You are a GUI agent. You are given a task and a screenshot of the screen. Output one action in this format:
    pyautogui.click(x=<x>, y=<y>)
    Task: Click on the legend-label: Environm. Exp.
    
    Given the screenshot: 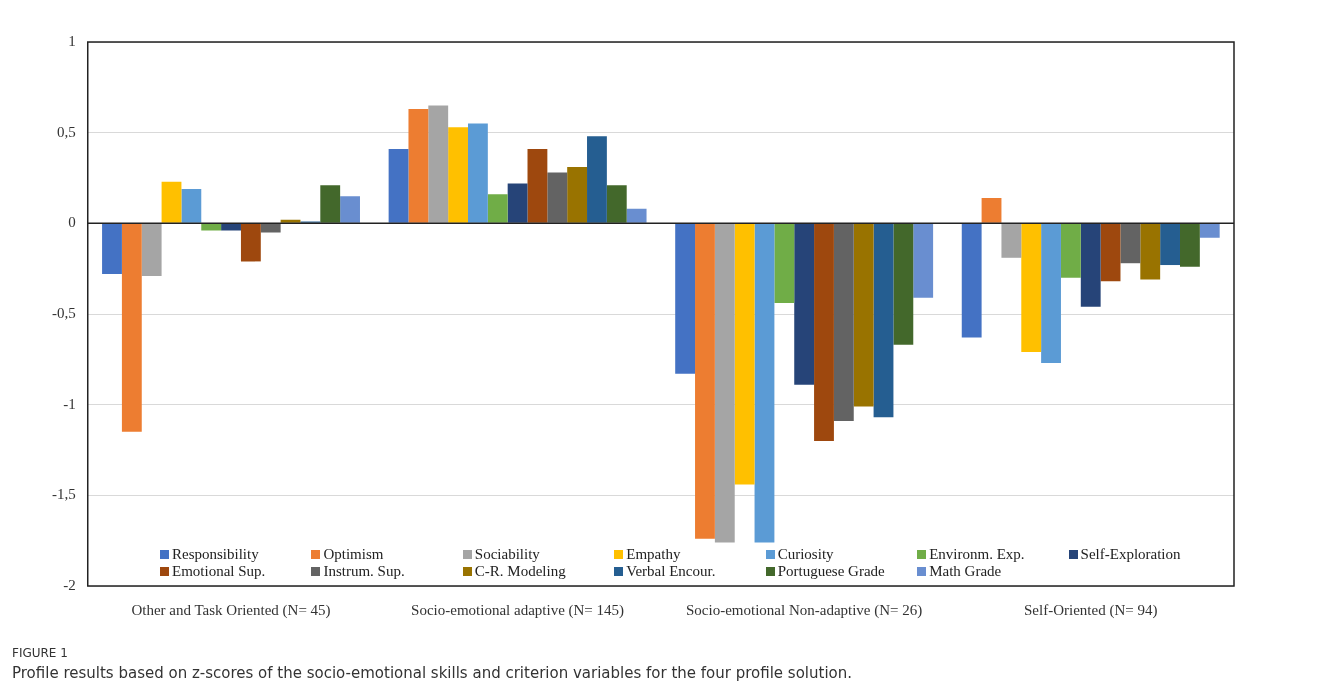 What is the action you would take?
    pyautogui.click(x=977, y=554)
    